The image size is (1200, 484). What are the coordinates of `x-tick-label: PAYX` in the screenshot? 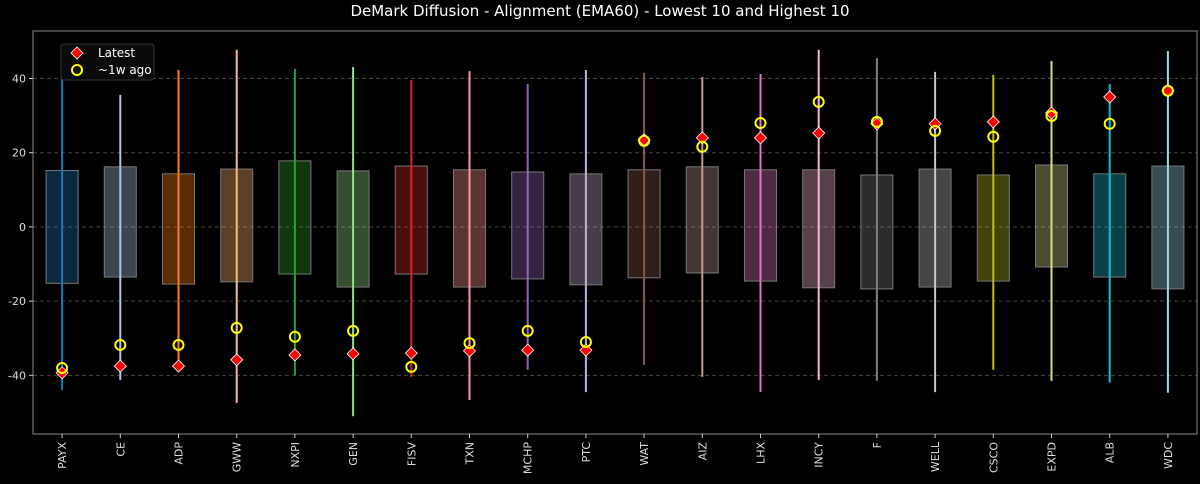 It's located at (62, 455).